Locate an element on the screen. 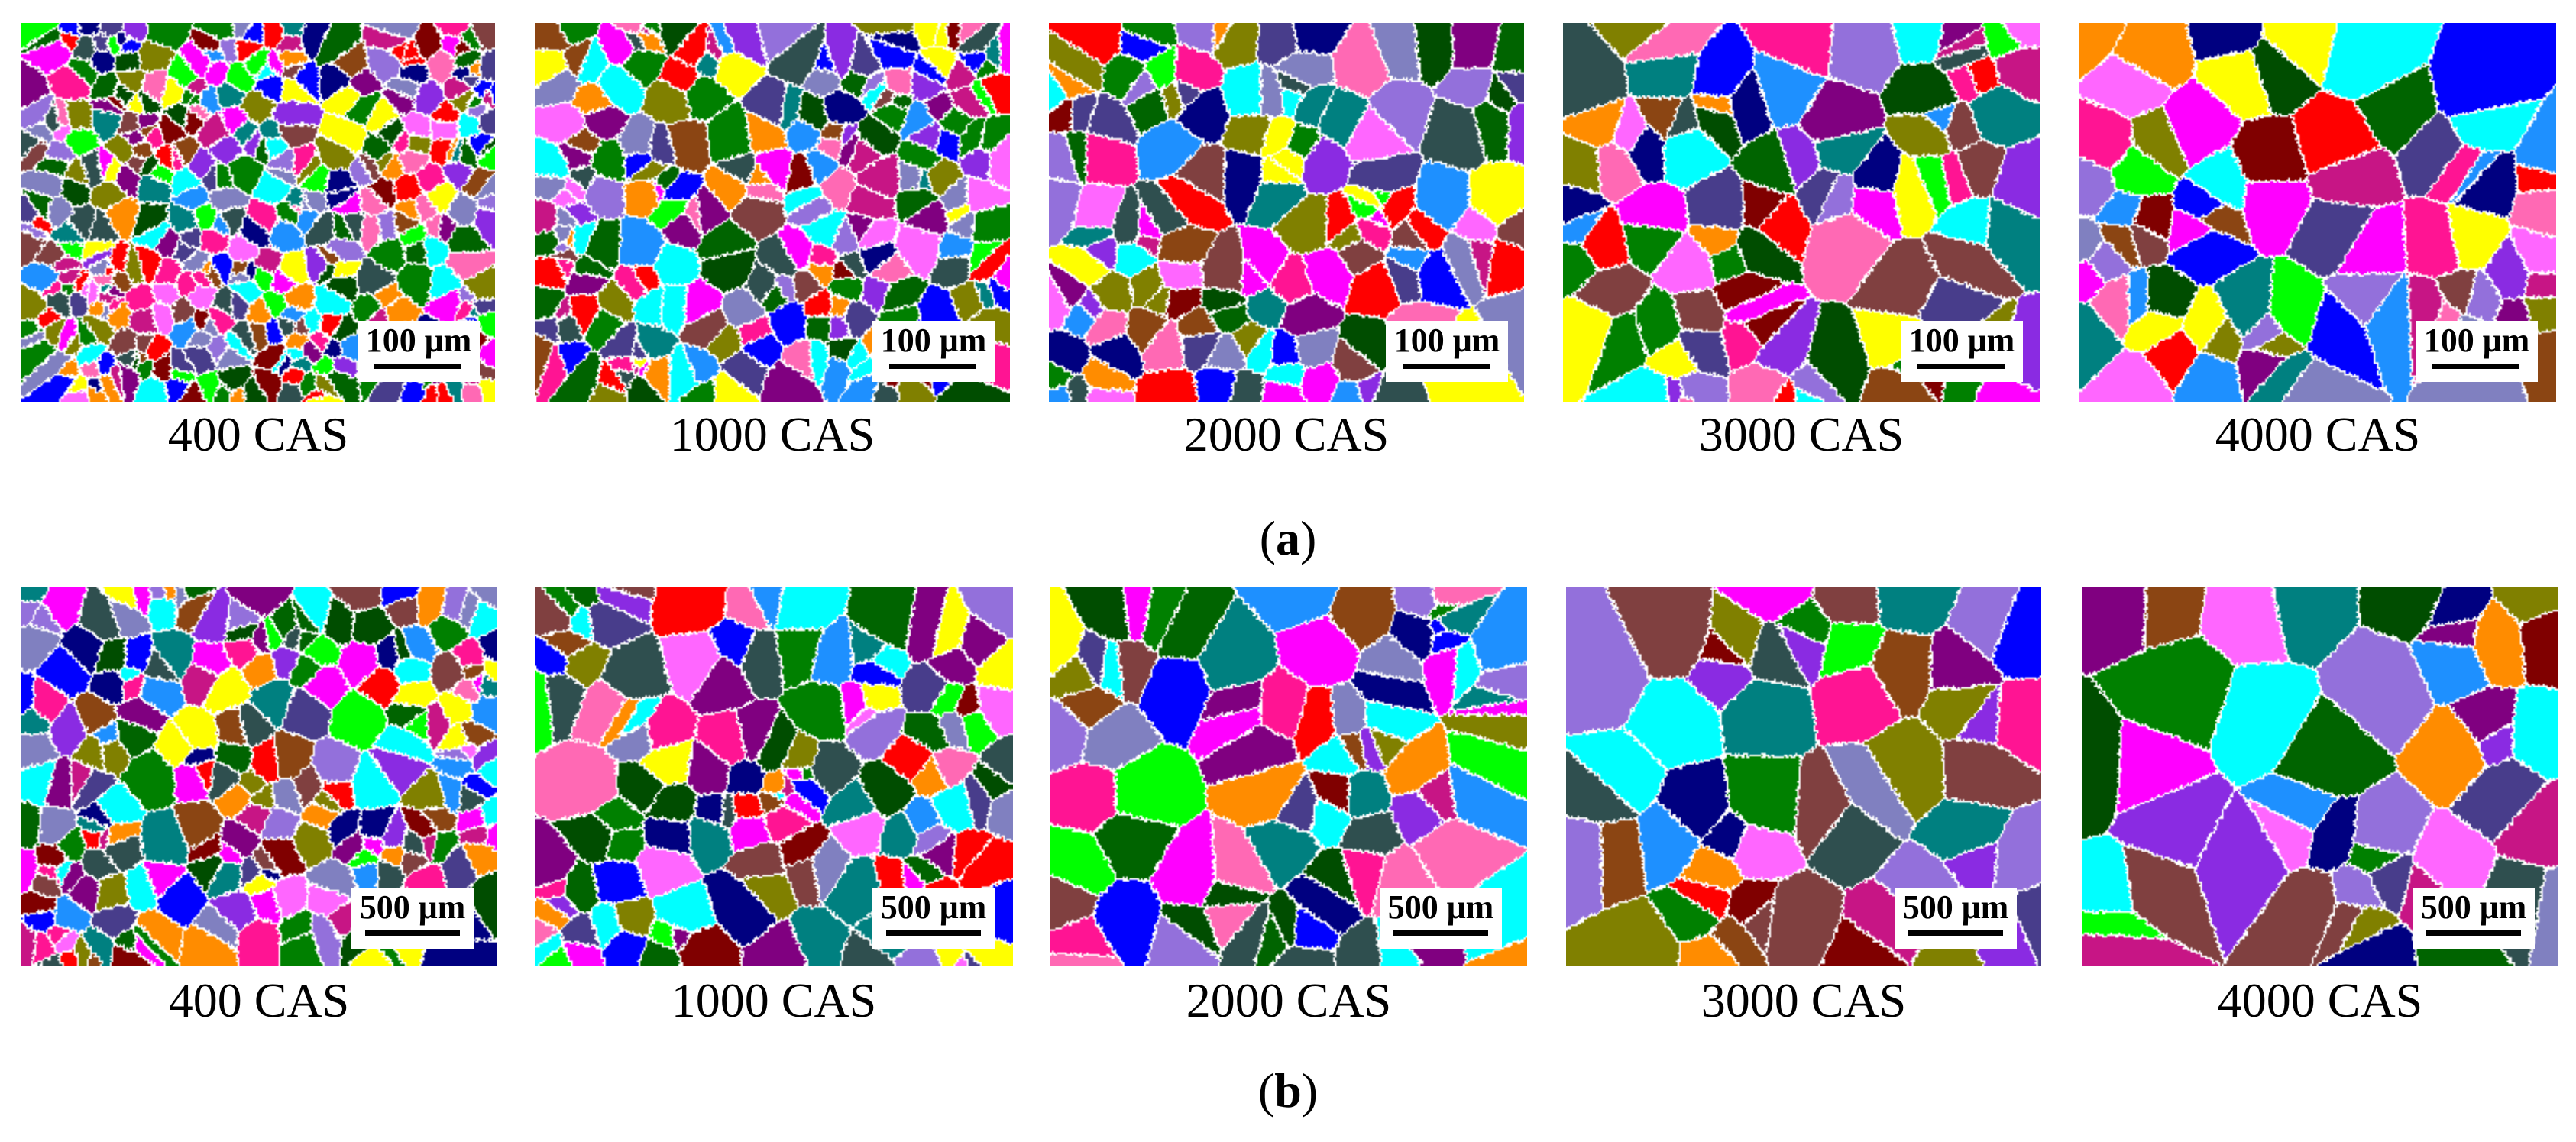  row-label-b: (b) is located at coordinates (1288, 1090).